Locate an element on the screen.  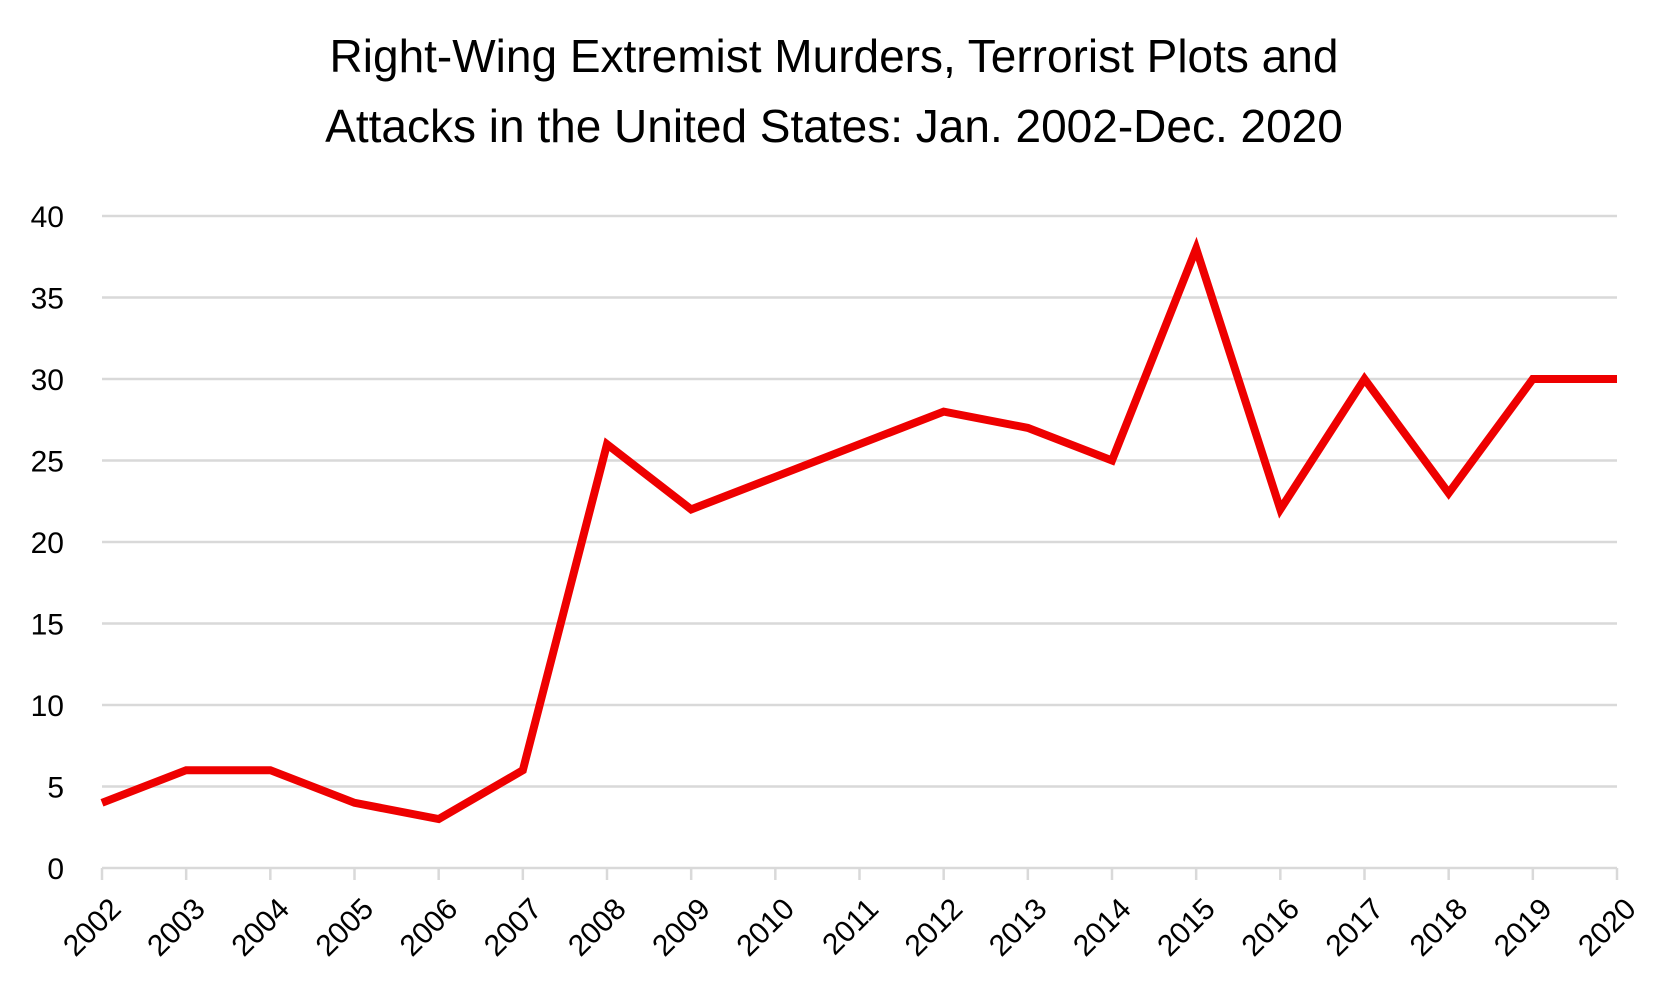
x-tick-label: 2013 is located at coordinates (1018, 927).